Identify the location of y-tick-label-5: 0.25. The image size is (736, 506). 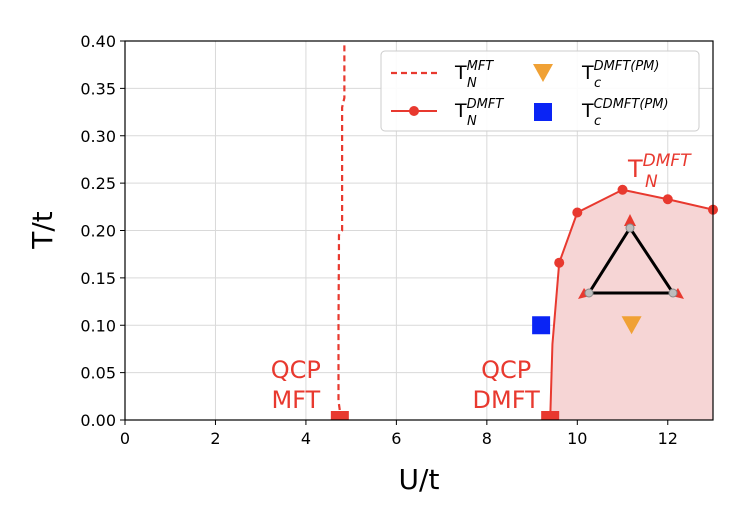
(98, 183).